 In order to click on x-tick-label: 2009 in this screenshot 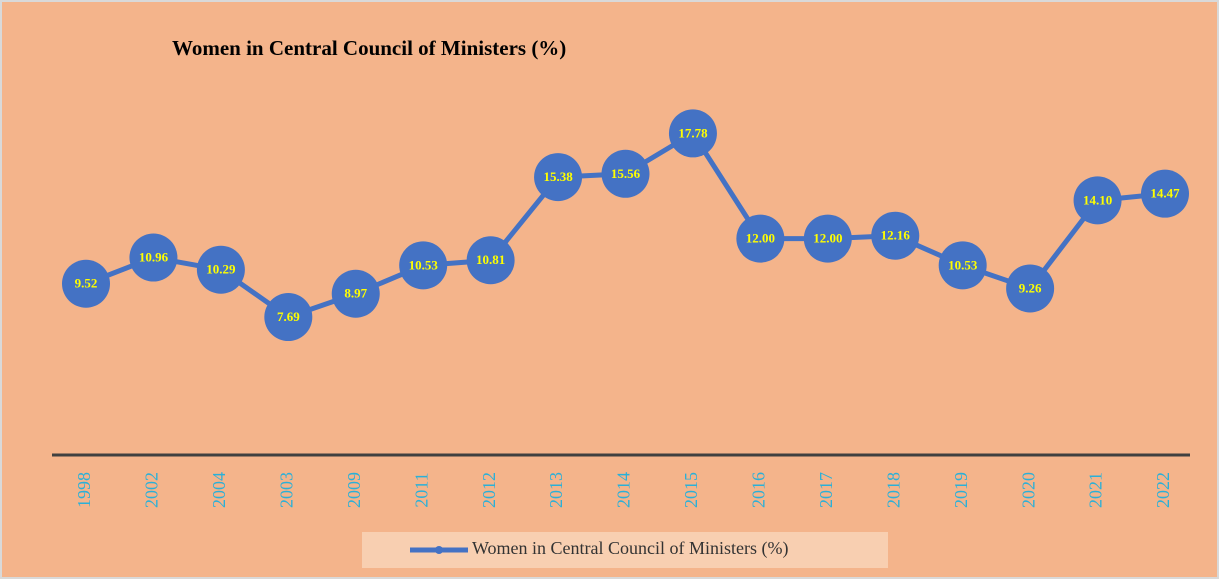, I will do `click(354, 490)`.